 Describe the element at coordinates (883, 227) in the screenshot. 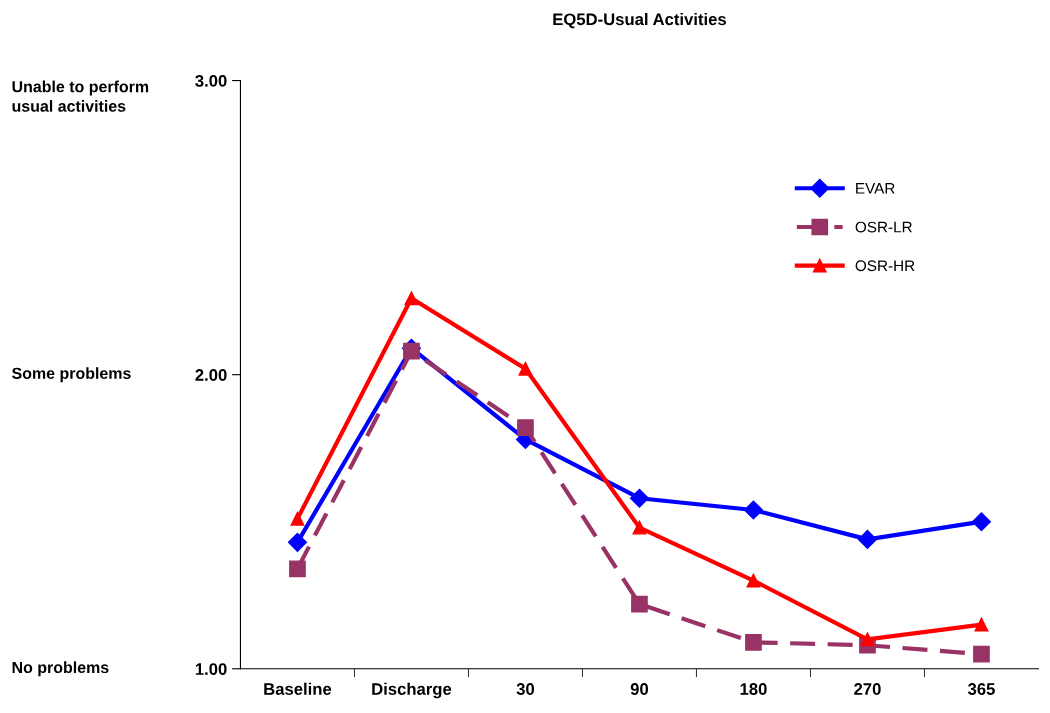

I see `legend-label: OSR-LR` at that location.